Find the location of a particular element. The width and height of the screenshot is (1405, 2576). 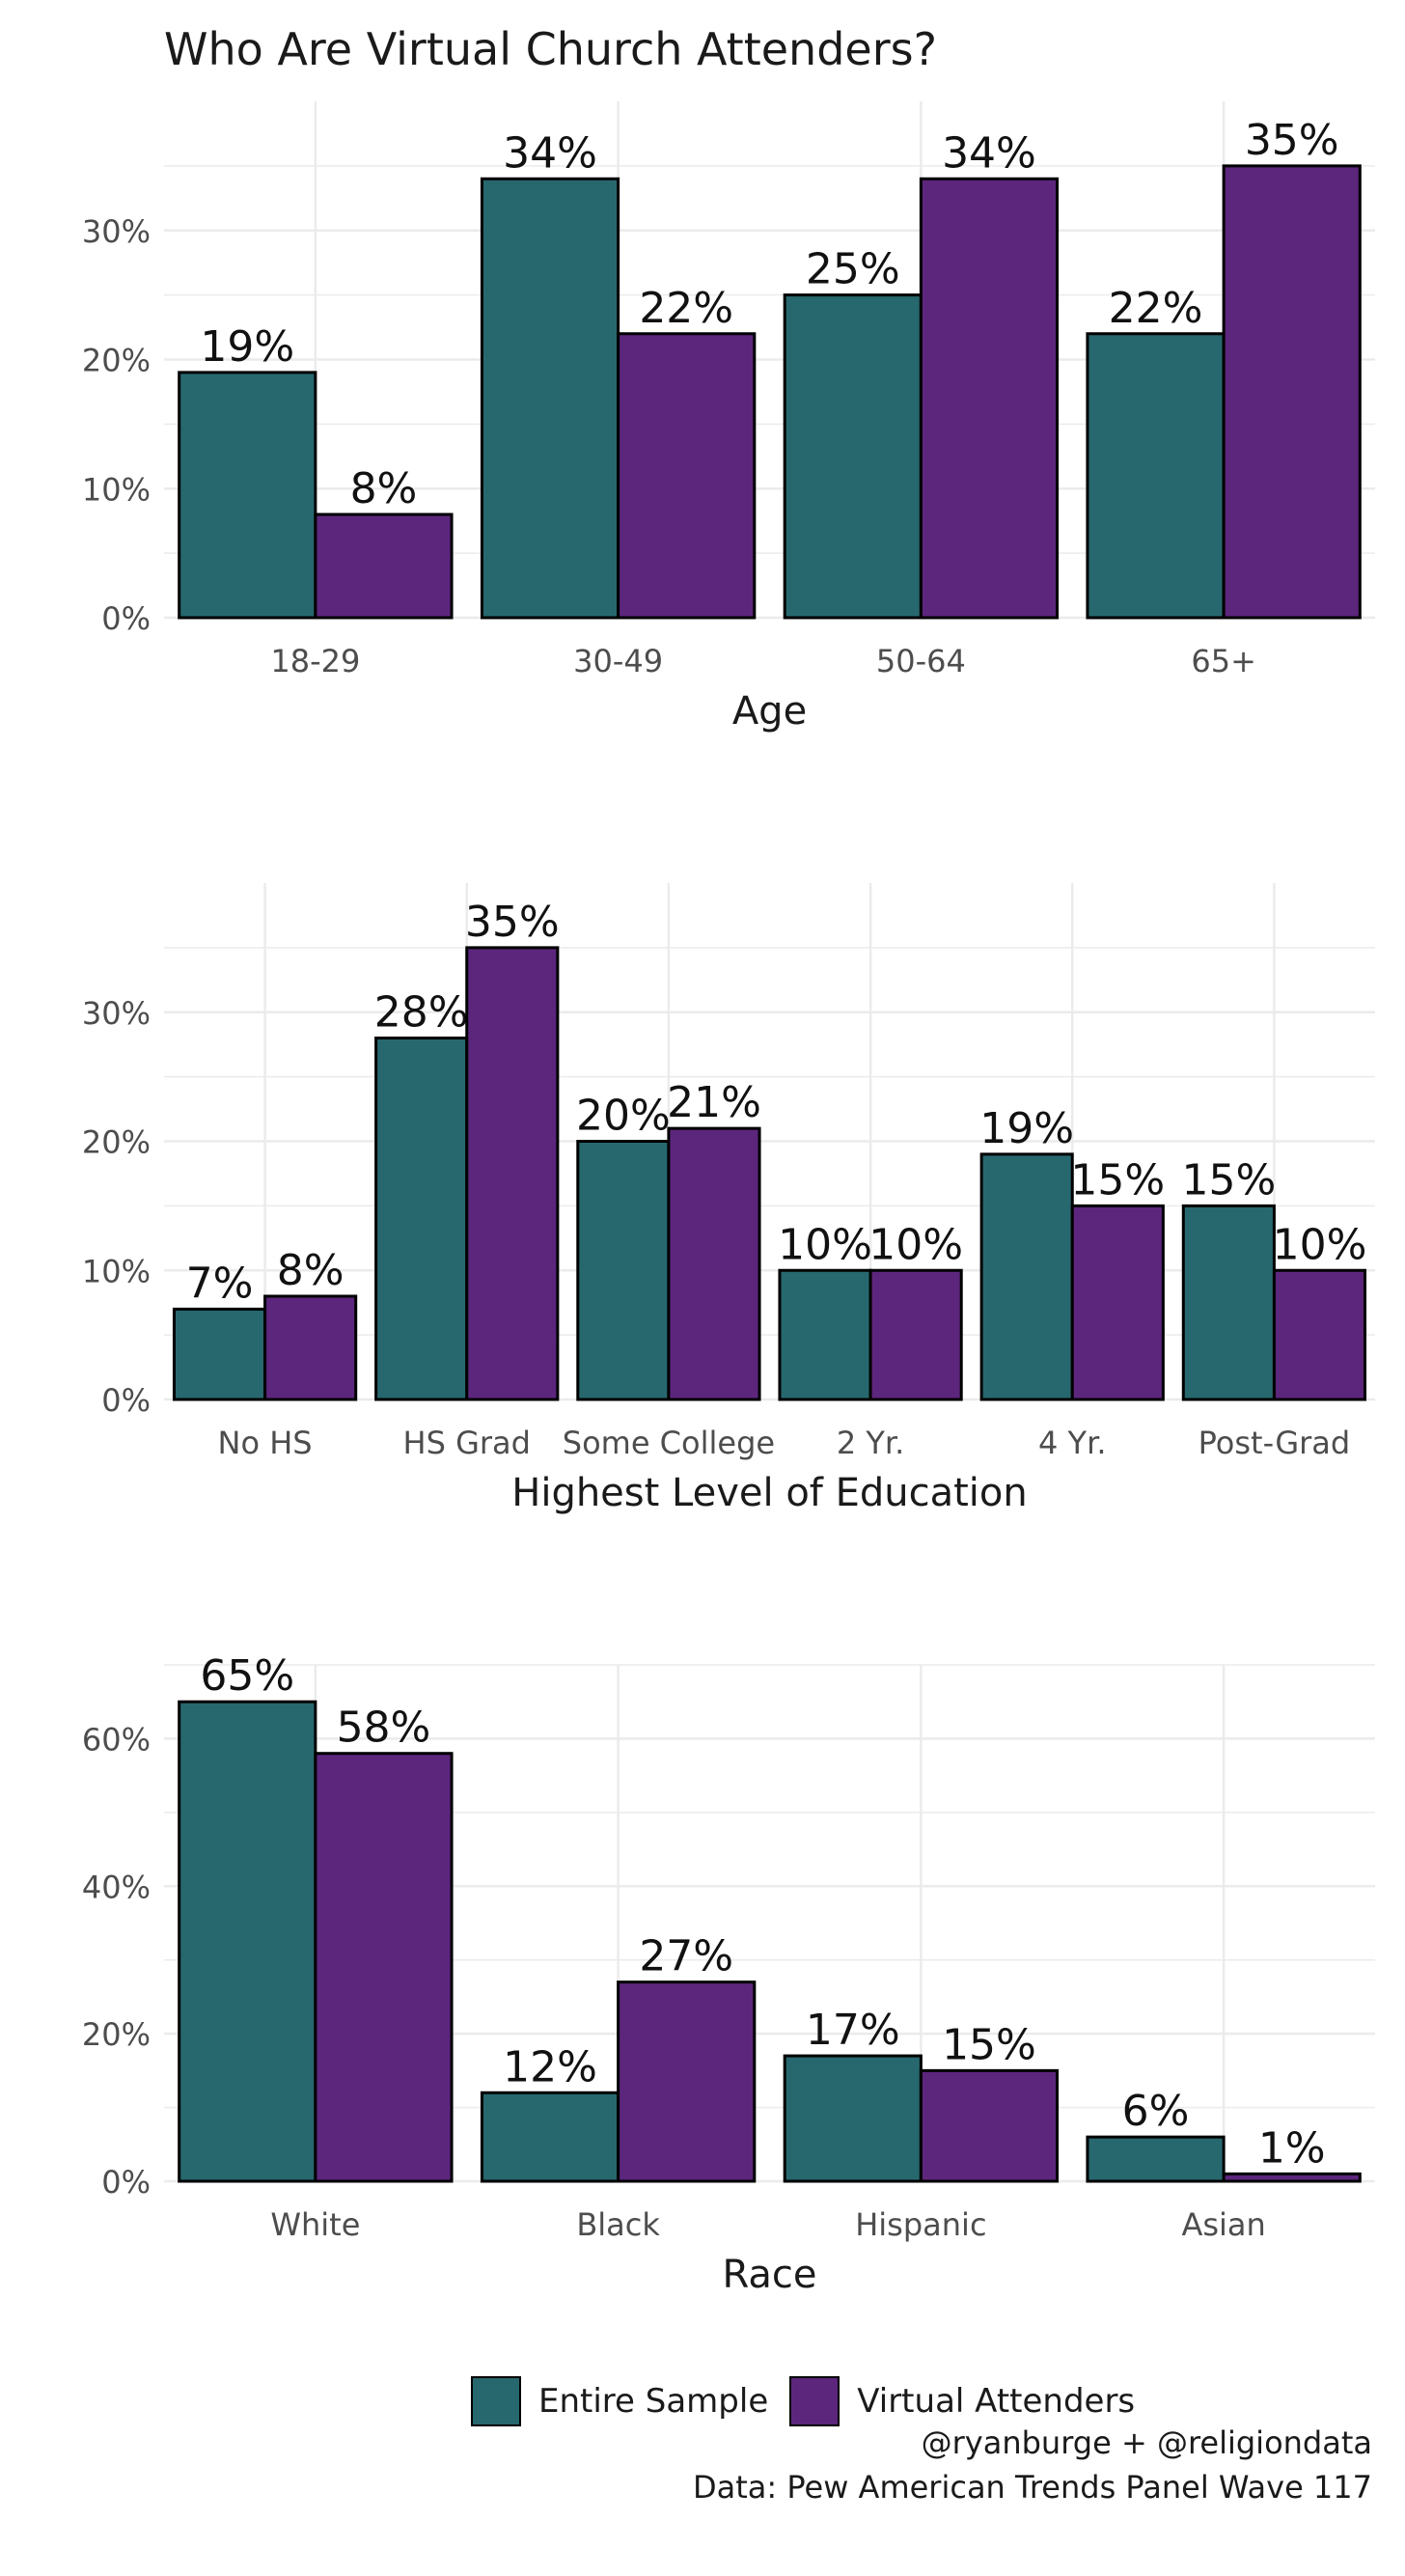

education-data-label-entire: 28% is located at coordinates (421, 1013).